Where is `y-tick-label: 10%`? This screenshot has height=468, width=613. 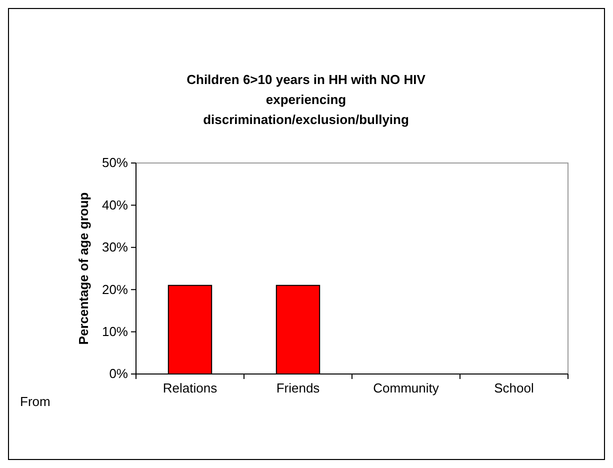
y-tick-label: 10% is located at coordinates (115, 331).